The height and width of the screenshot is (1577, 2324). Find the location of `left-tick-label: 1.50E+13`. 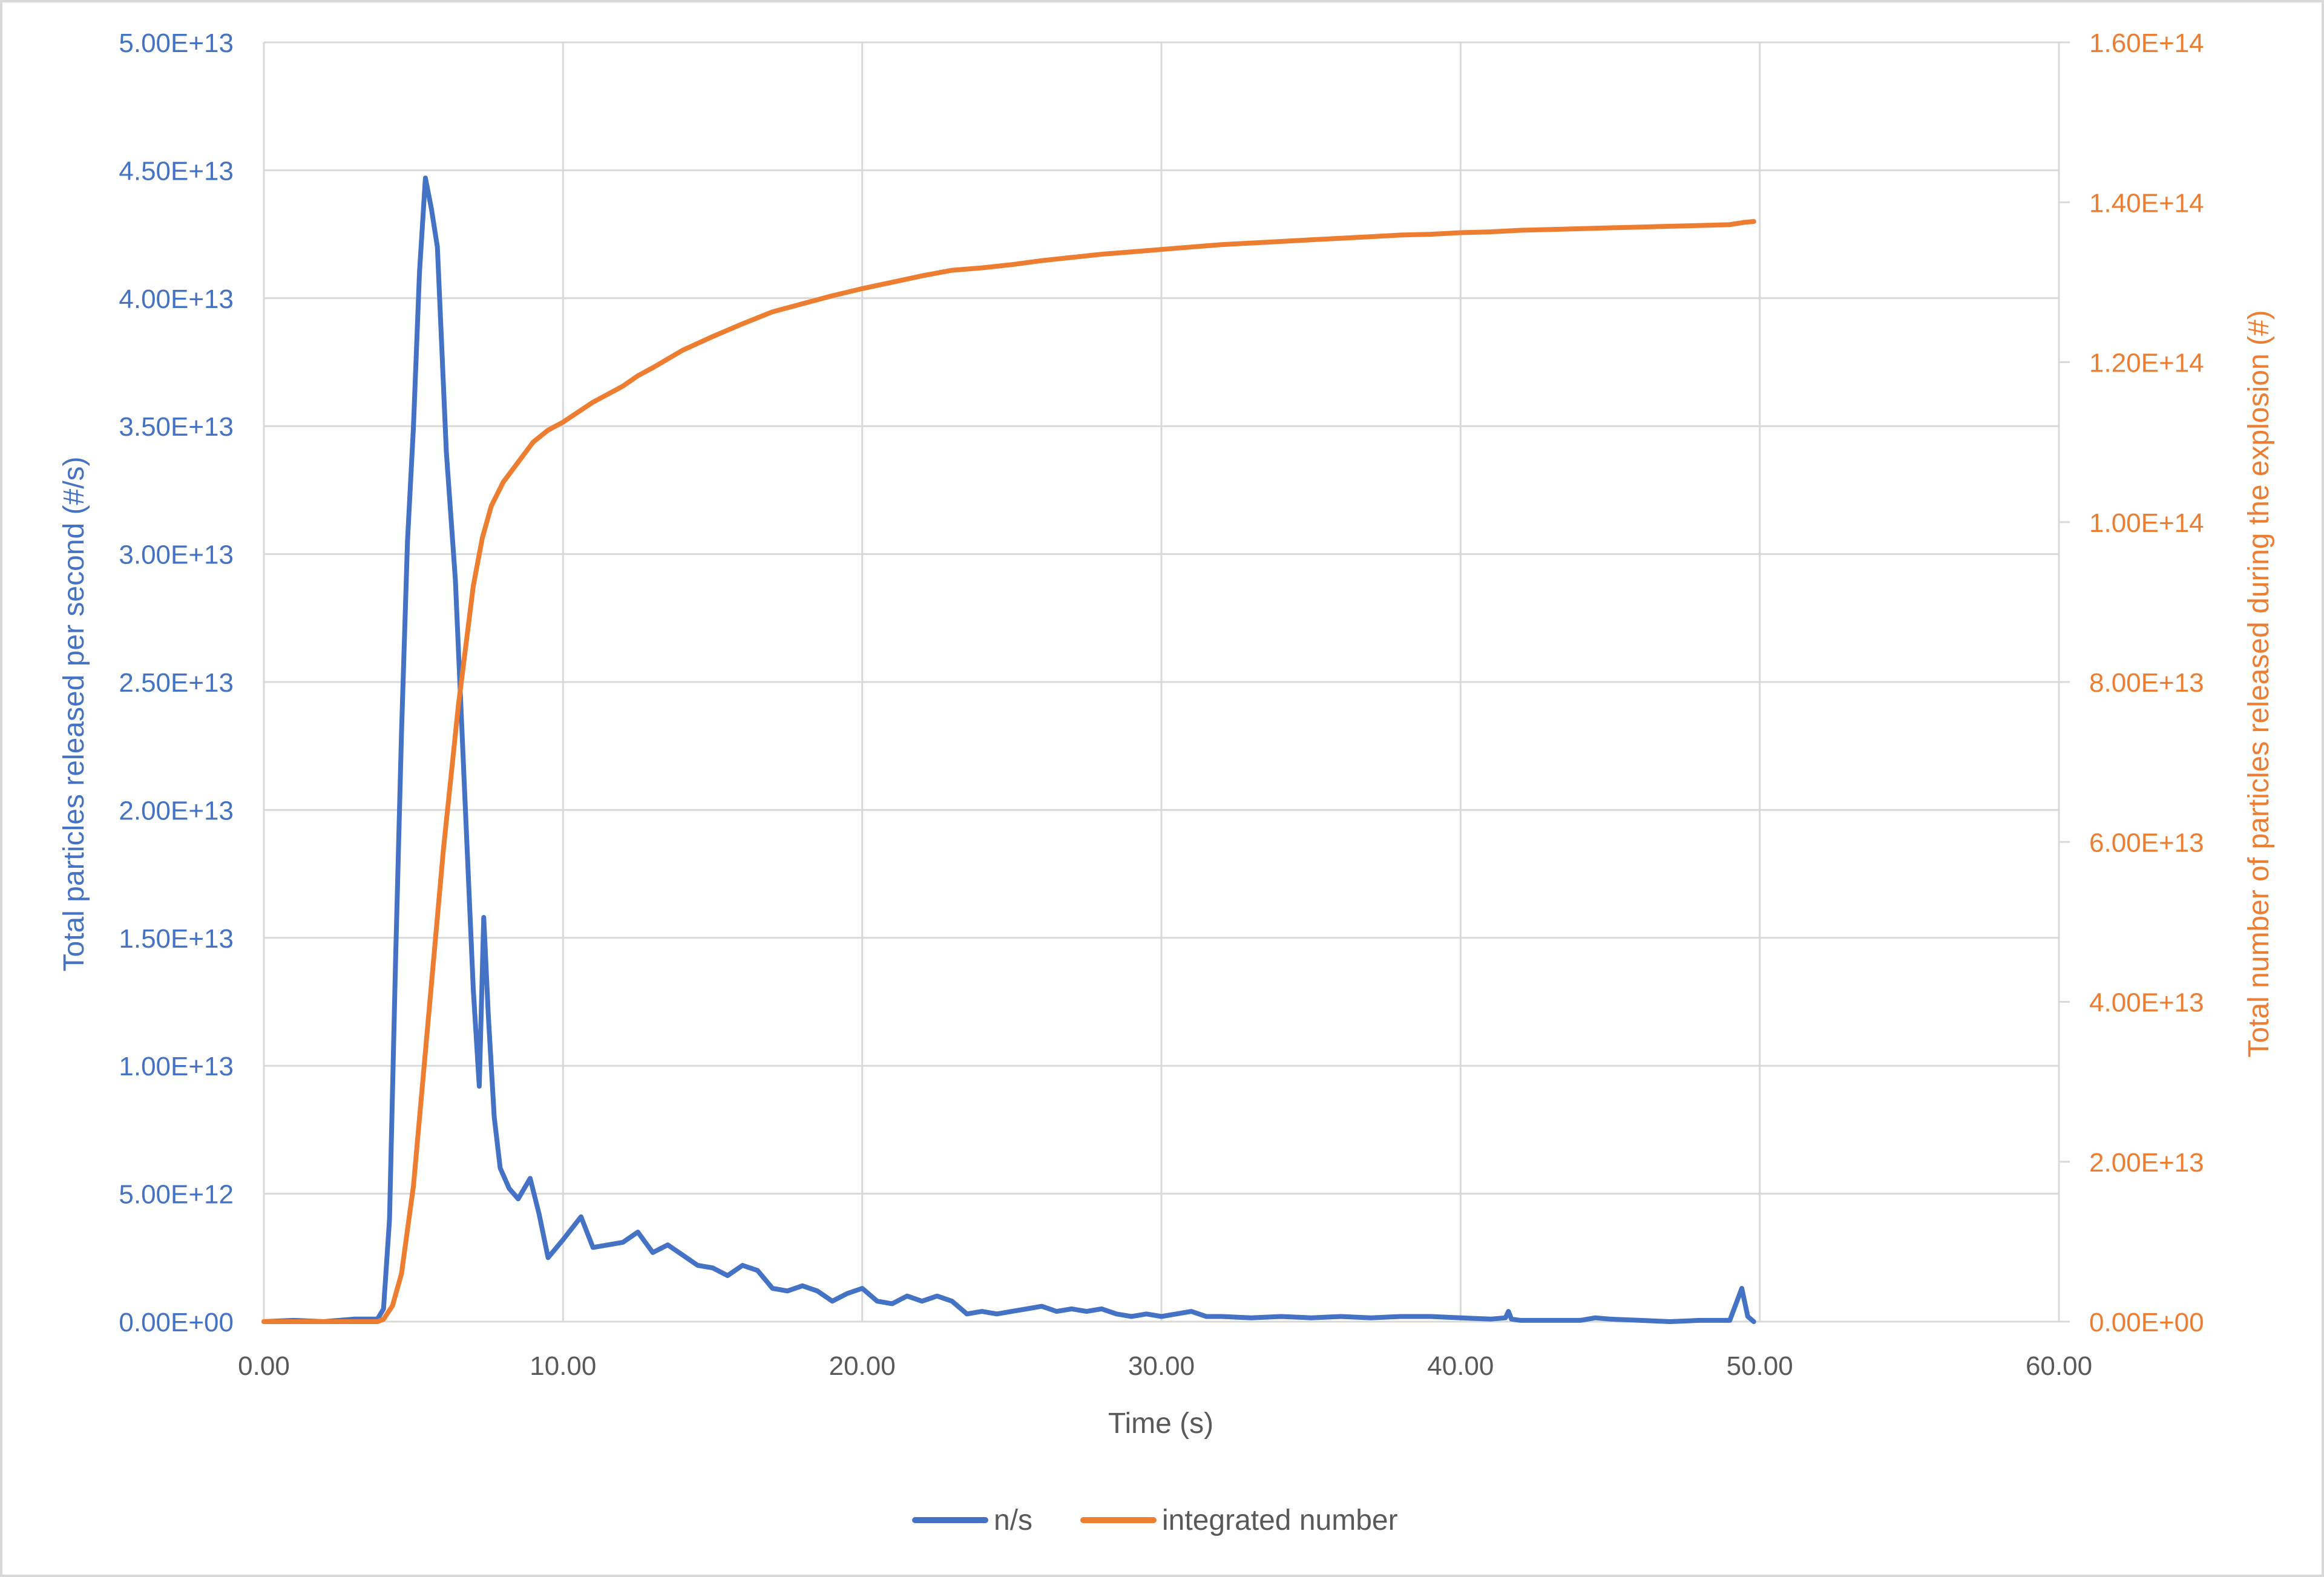

left-tick-label: 1.50E+13 is located at coordinates (176, 939).